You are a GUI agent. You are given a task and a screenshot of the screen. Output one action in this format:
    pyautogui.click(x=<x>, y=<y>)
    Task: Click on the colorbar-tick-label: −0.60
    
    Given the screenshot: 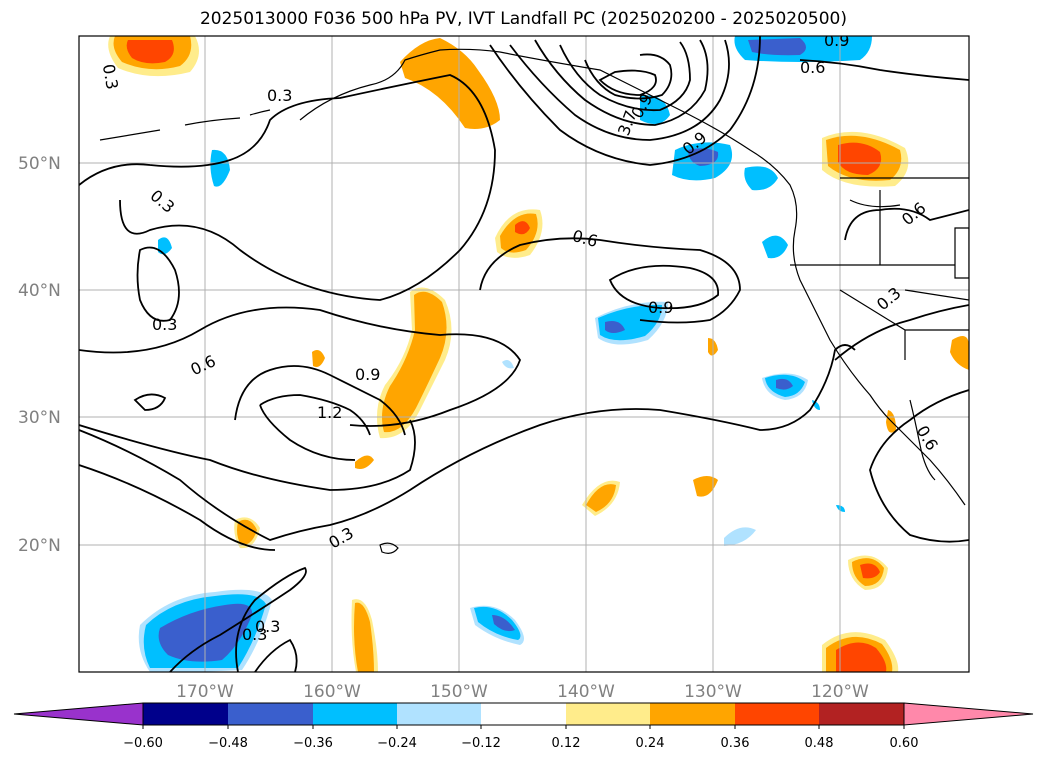 What is the action you would take?
    pyautogui.click(x=143, y=743)
    